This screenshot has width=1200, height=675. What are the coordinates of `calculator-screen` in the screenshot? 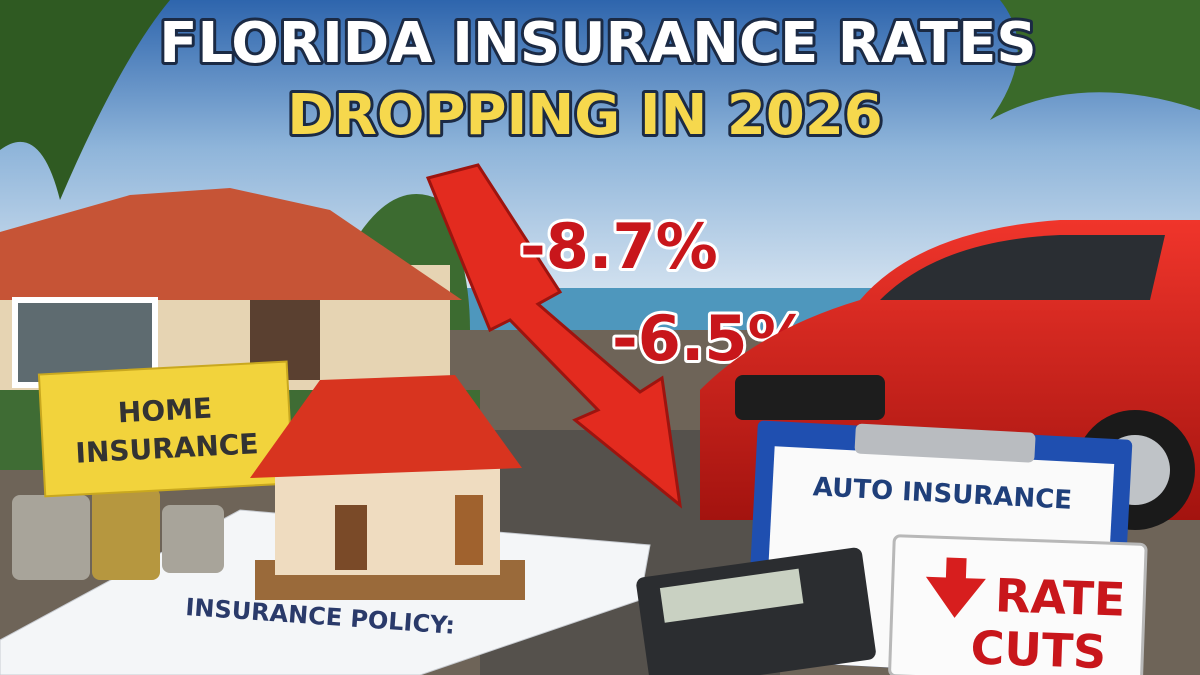 It's located at (731, 595).